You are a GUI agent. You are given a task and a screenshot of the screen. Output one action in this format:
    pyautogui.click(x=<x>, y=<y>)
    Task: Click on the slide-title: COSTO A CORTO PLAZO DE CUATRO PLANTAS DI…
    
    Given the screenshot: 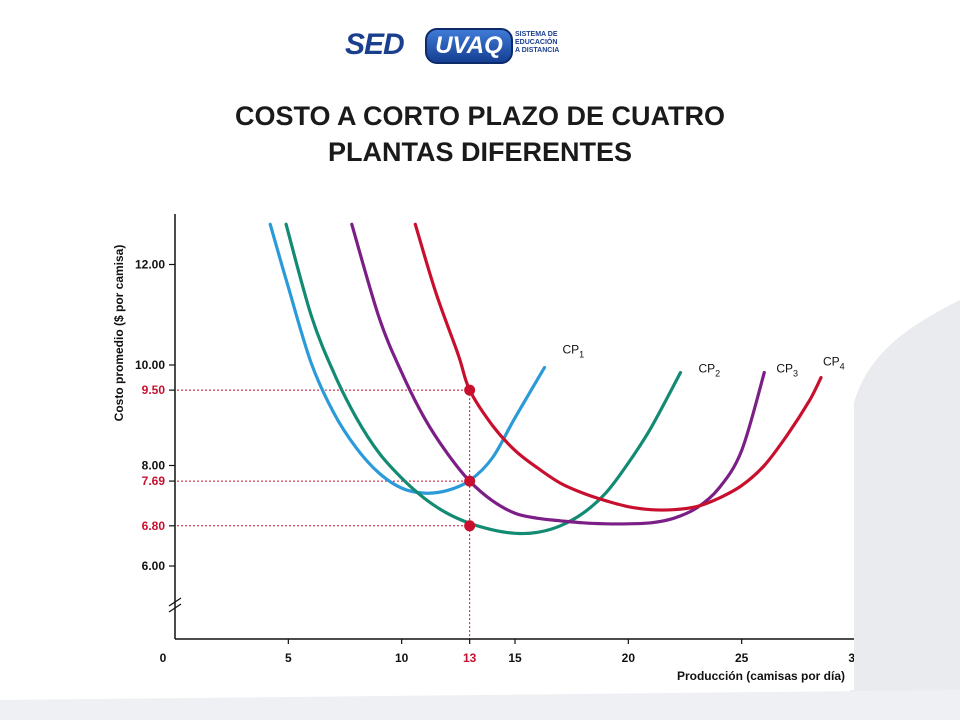 What is the action you would take?
    pyautogui.click(x=480, y=134)
    